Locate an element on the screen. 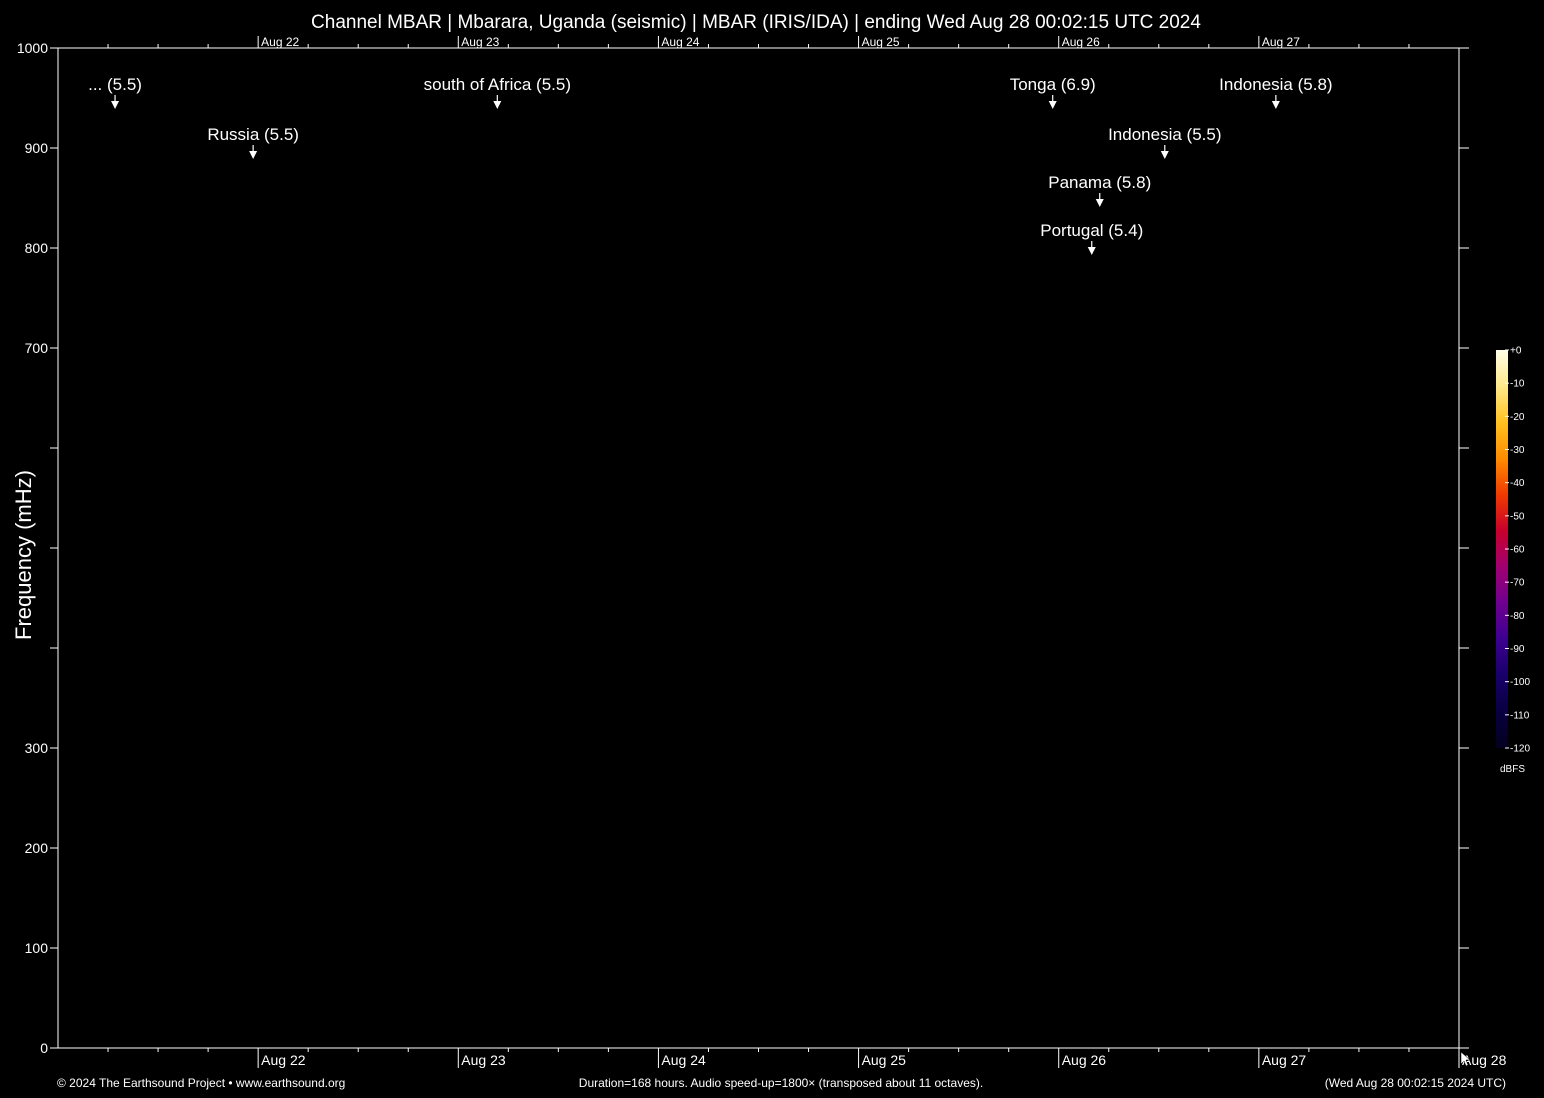  x-date-label-top: Aug 24 is located at coordinates (680, 42).